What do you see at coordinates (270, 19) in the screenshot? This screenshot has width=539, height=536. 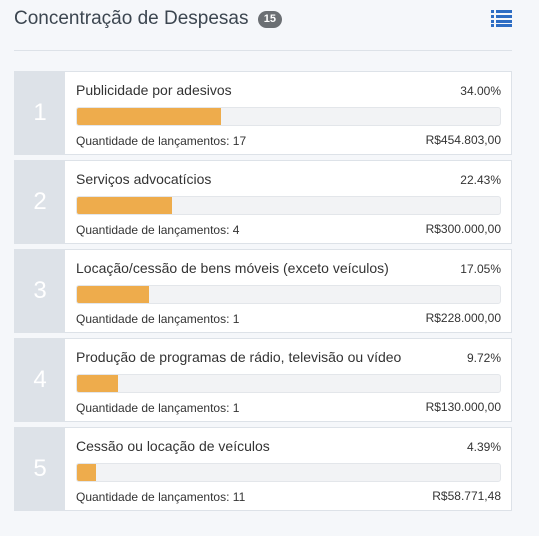 I see `count-badge: 15` at bounding box center [270, 19].